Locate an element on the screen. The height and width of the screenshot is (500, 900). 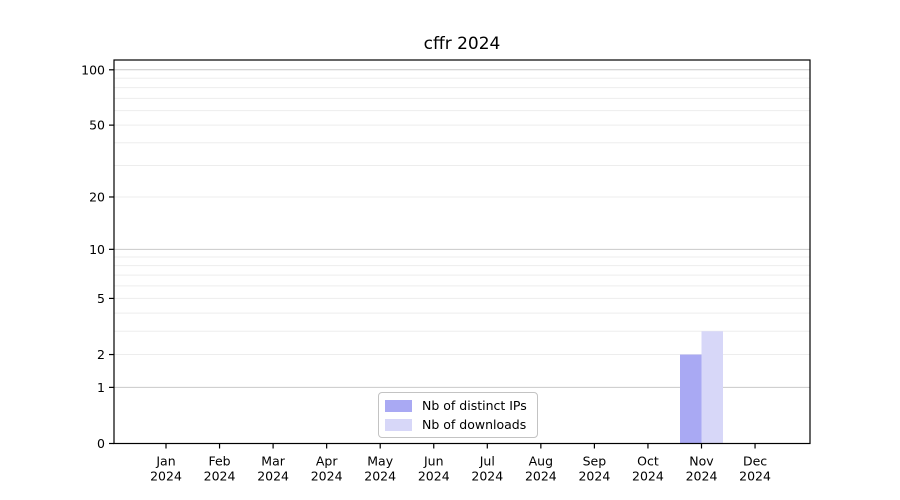
legend-item-distinct-ips: Nb of distinct IPs is located at coordinates (456, 405).